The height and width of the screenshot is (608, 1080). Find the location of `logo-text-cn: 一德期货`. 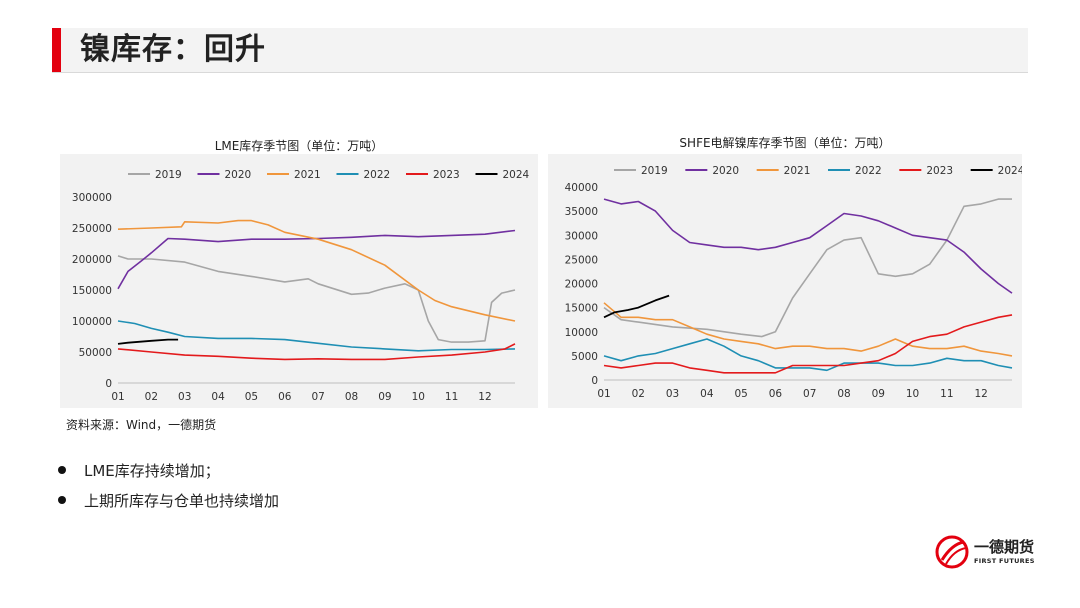

logo-text-cn: 一德期货 is located at coordinates (1004, 547).